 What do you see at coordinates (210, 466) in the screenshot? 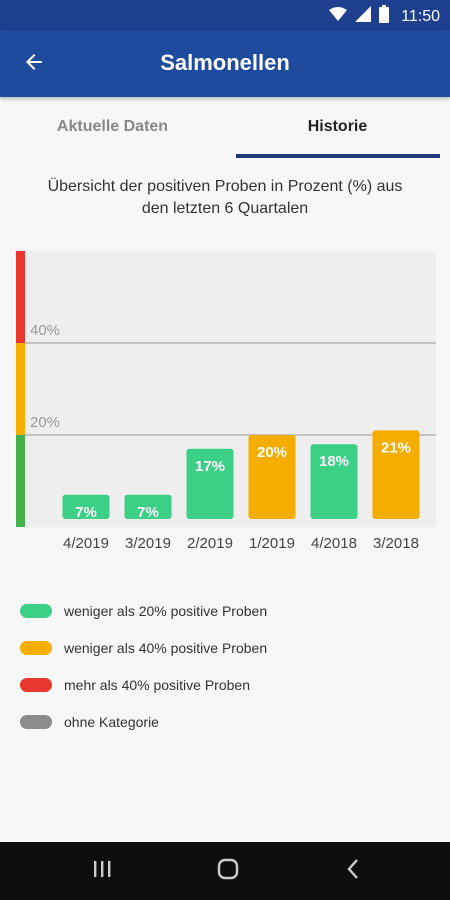
I see `bar-value-label: 17%` at bounding box center [210, 466].